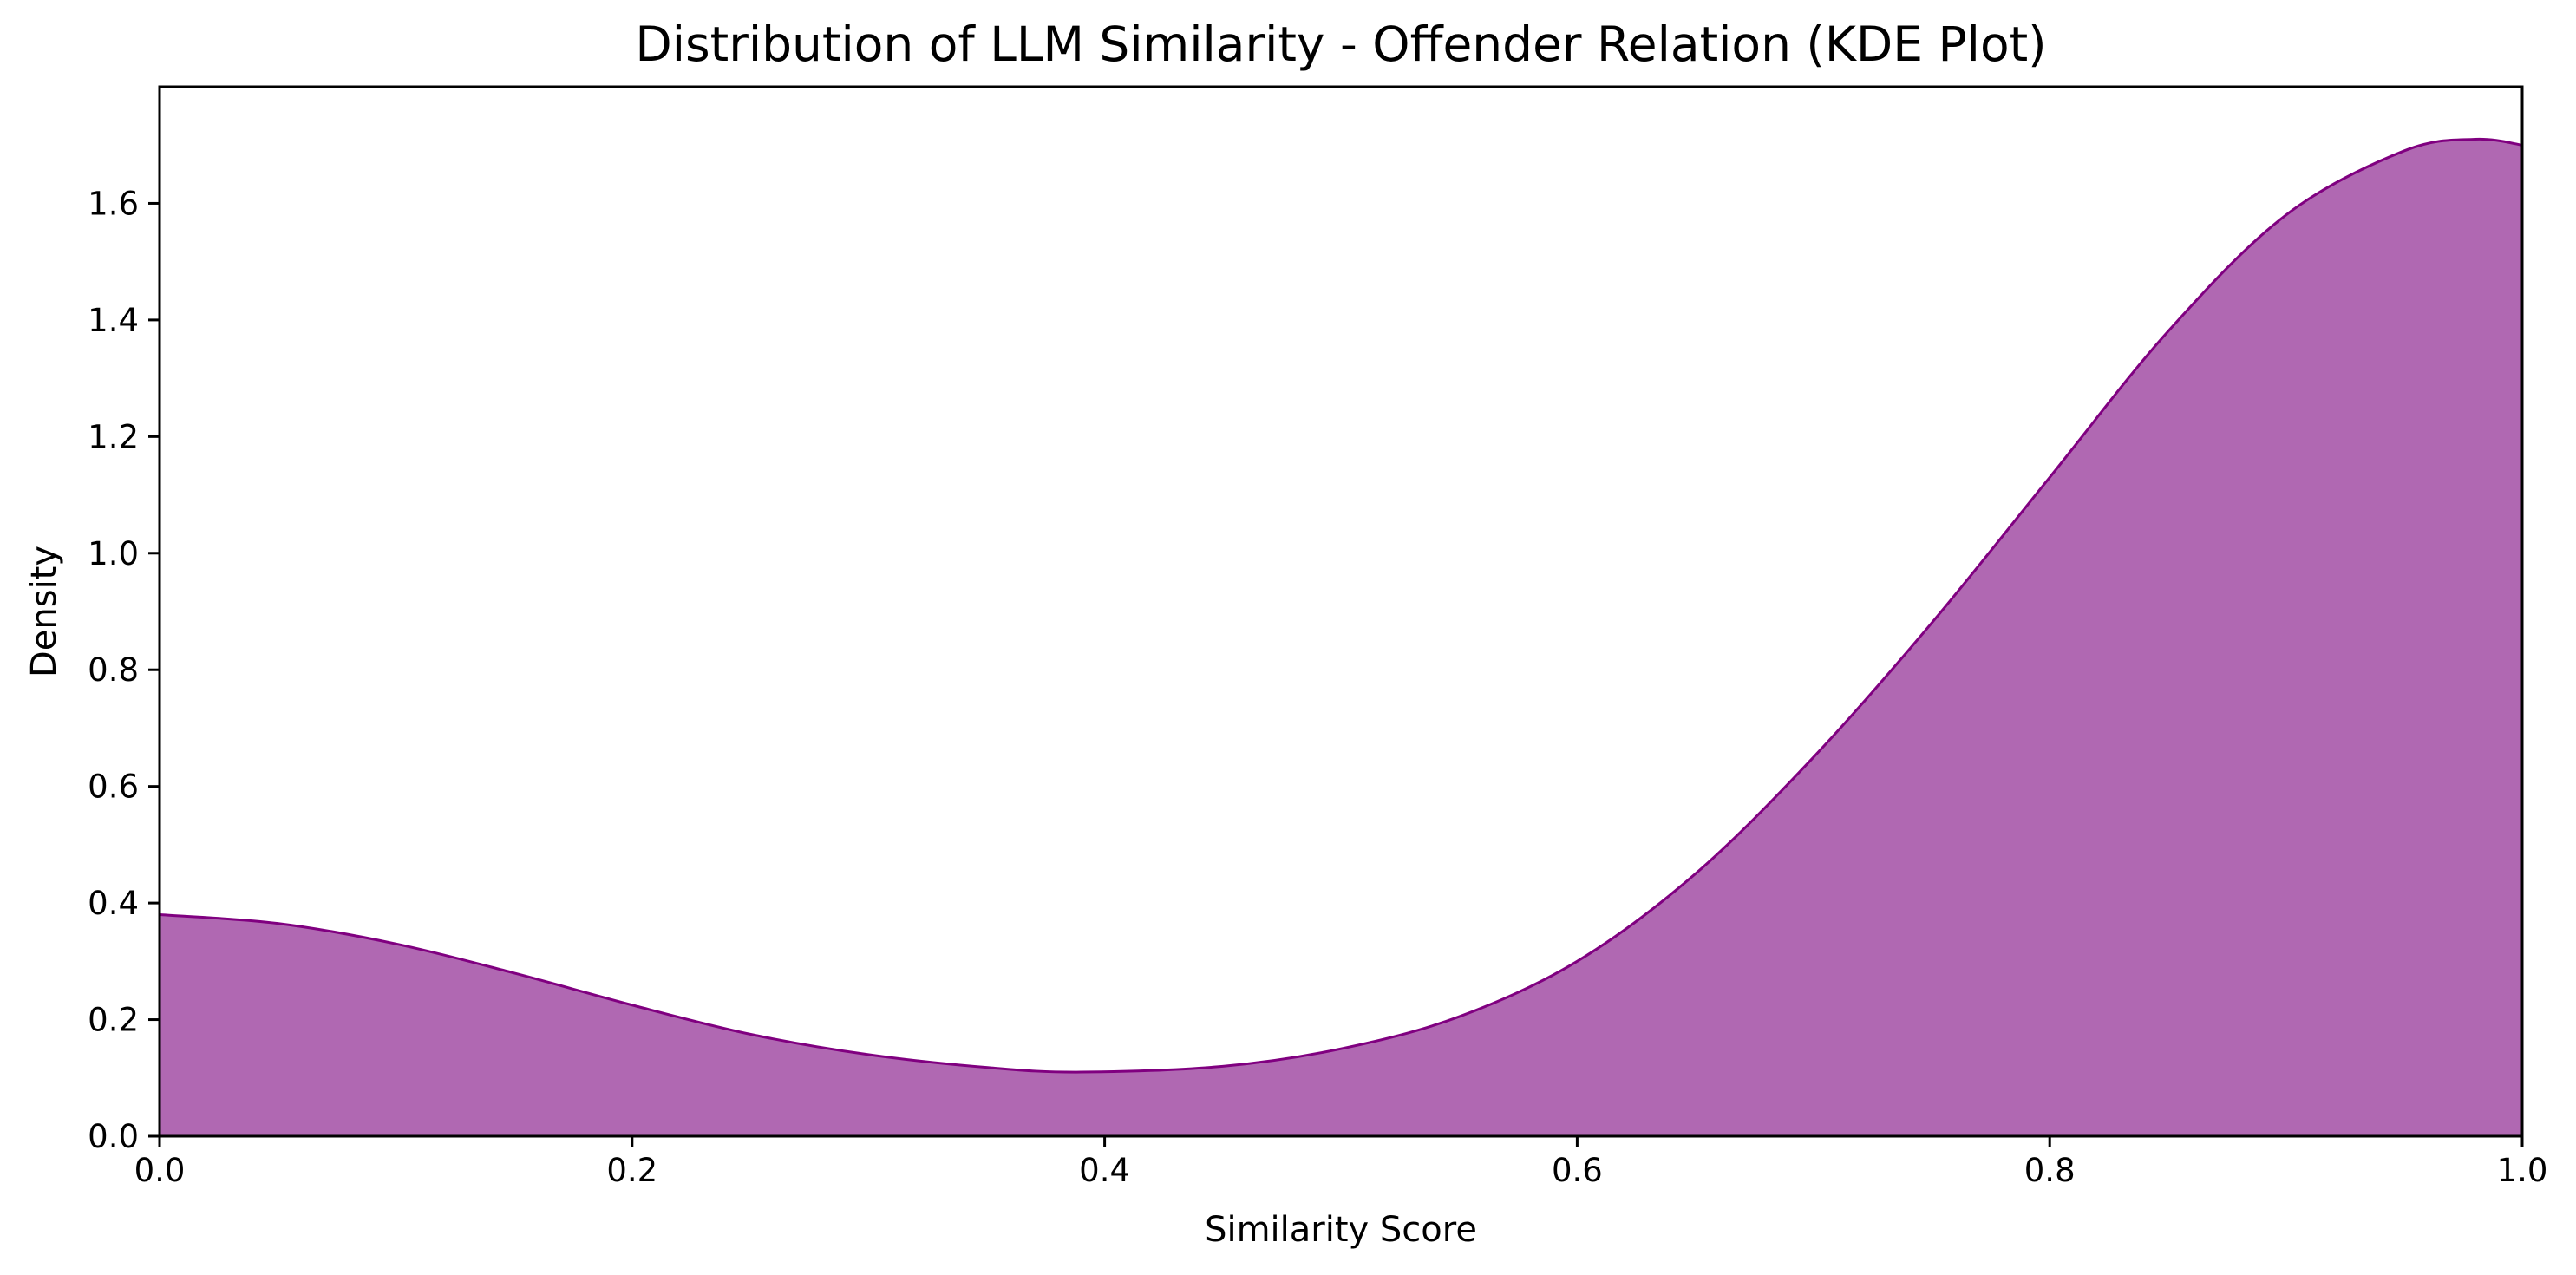  Describe the element at coordinates (113, 436) in the screenshot. I see `y-tick-label: 1.2` at that location.